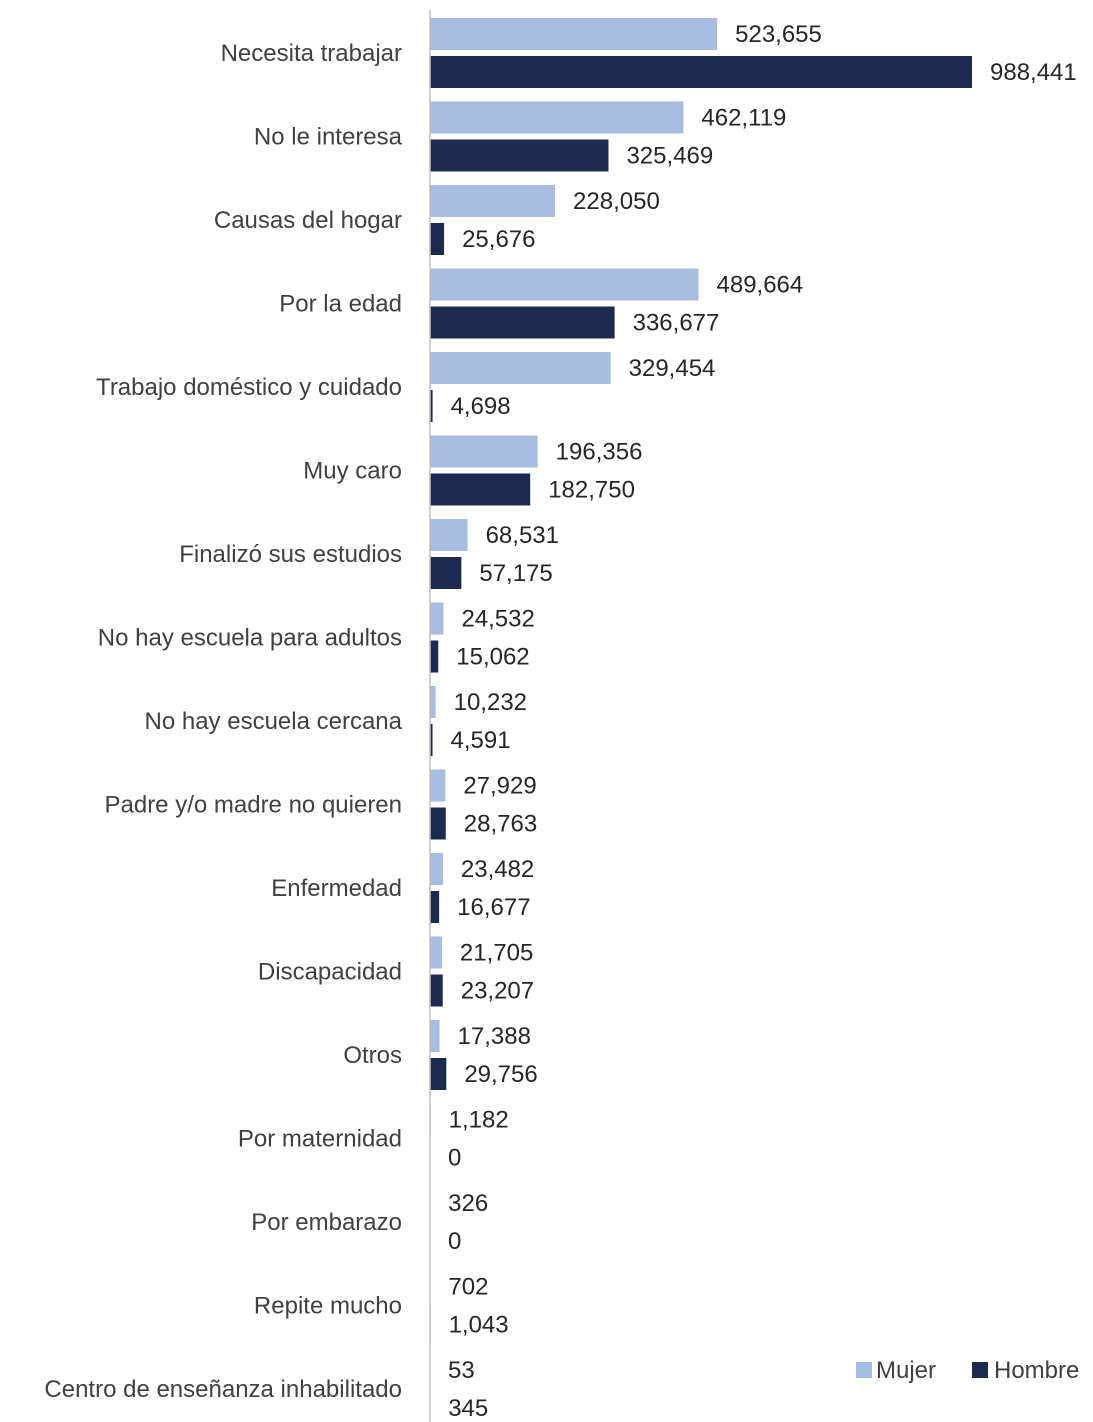  I want to click on bar-mujer-finalizo-sus-estudios, so click(449, 535).